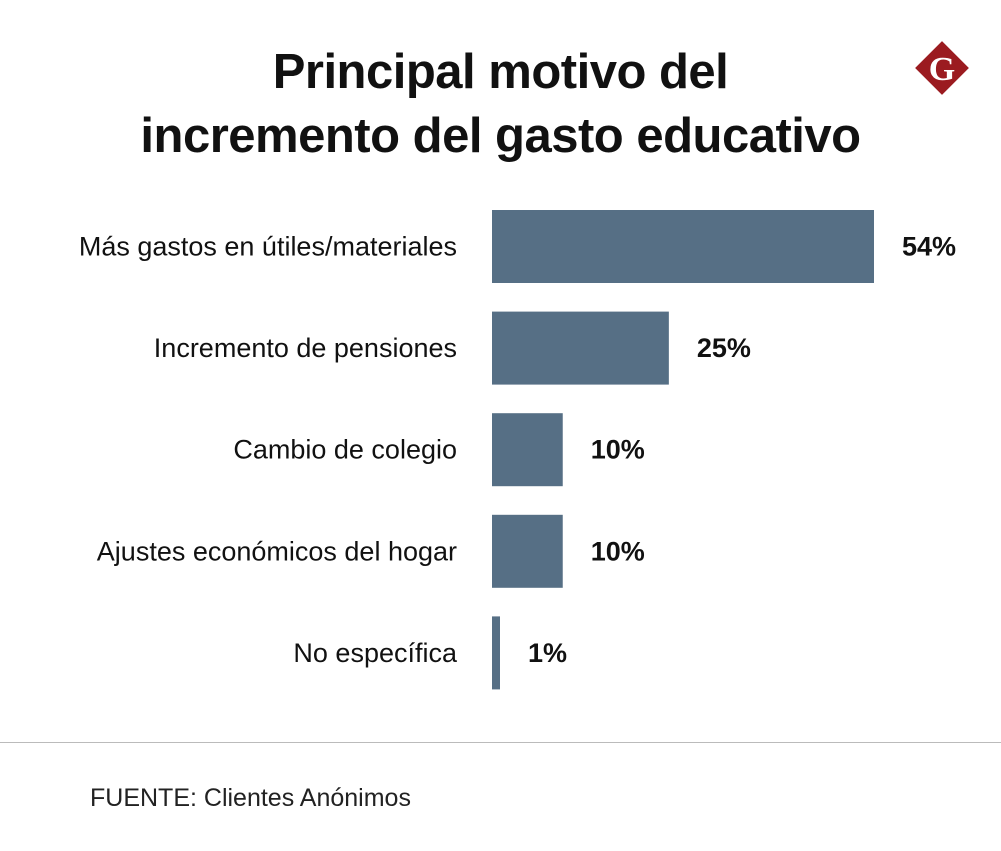 Image resolution: width=1001 pixels, height=851 pixels. What do you see at coordinates (250, 798) in the screenshot?
I see `source-note: FUENTE: Clientes Anónimos` at bounding box center [250, 798].